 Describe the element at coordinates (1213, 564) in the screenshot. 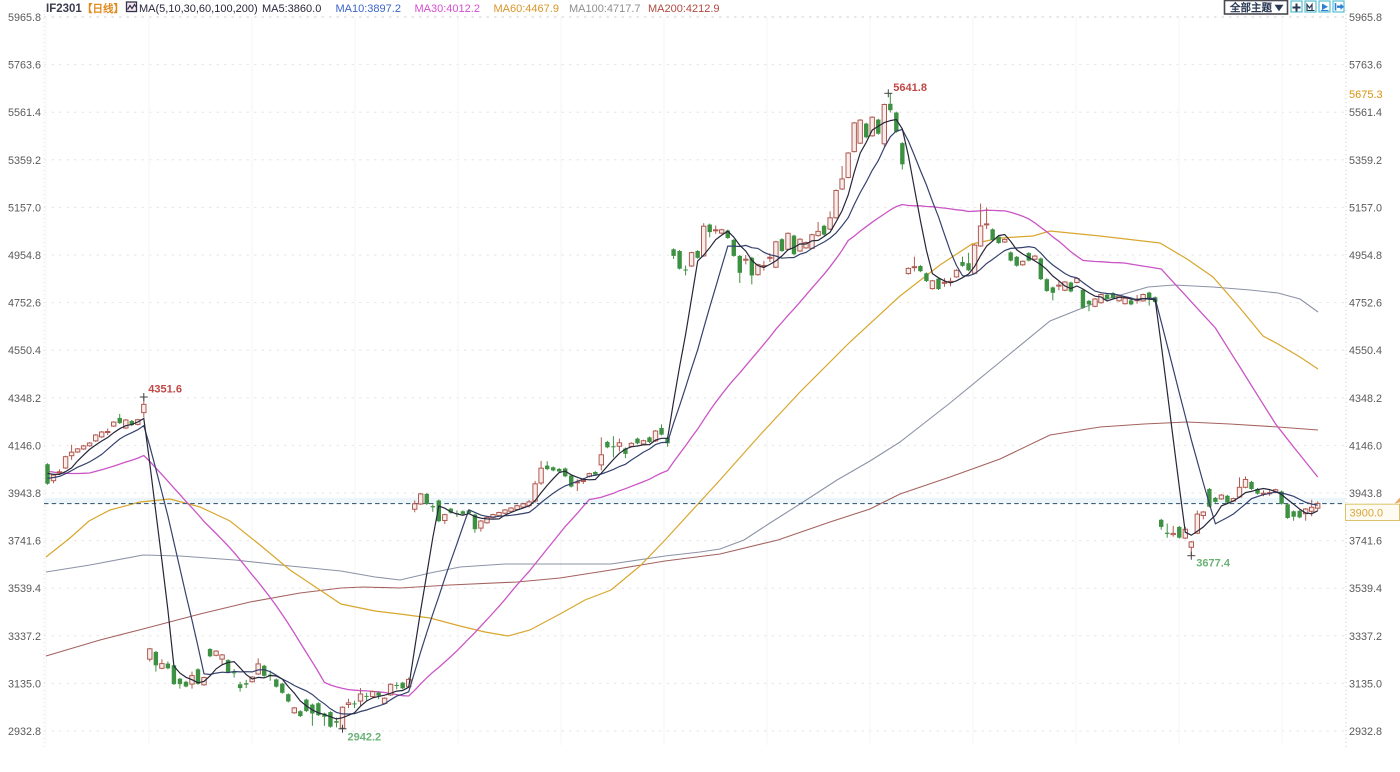

I see `svg-text: 3677.4` at that location.